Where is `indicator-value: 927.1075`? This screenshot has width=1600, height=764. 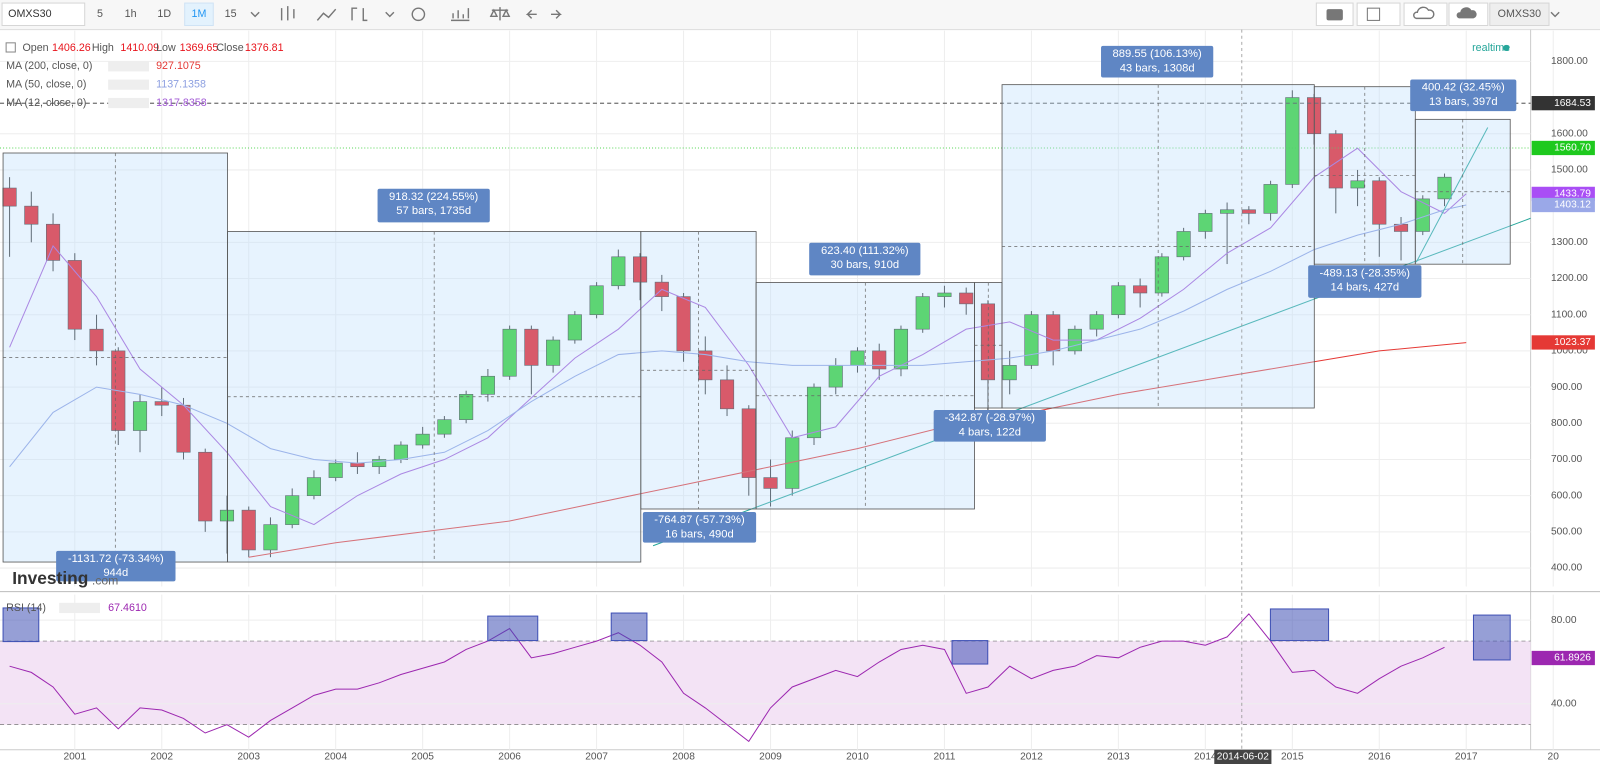 indicator-value: 927.1075 is located at coordinates (178, 66).